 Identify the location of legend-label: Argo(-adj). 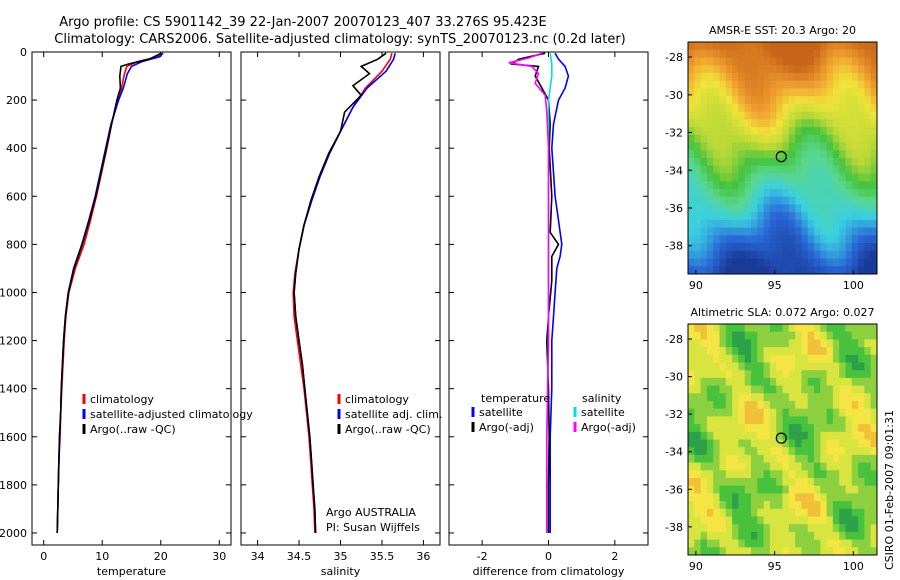
(608, 427).